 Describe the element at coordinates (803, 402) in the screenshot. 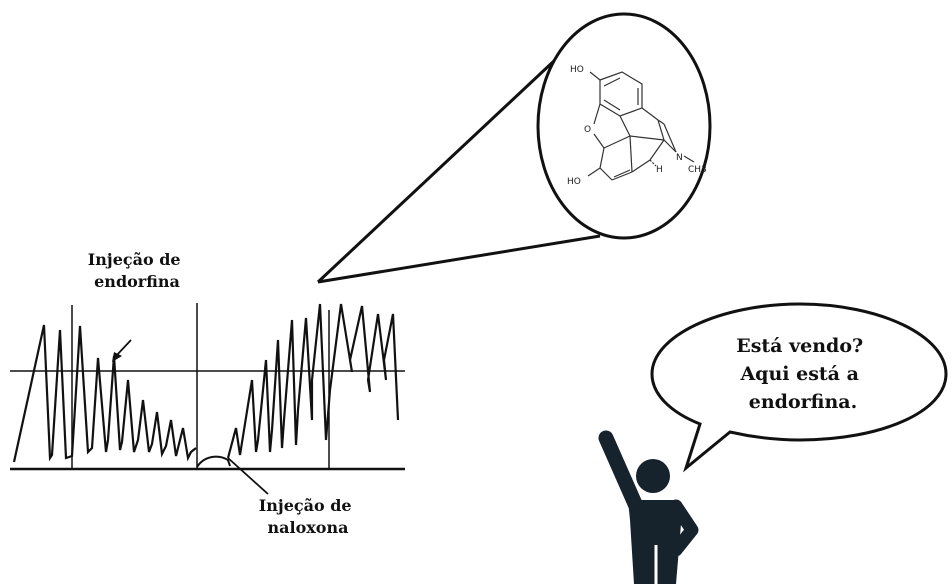

I see `bubble-line3: endorfina.` at that location.